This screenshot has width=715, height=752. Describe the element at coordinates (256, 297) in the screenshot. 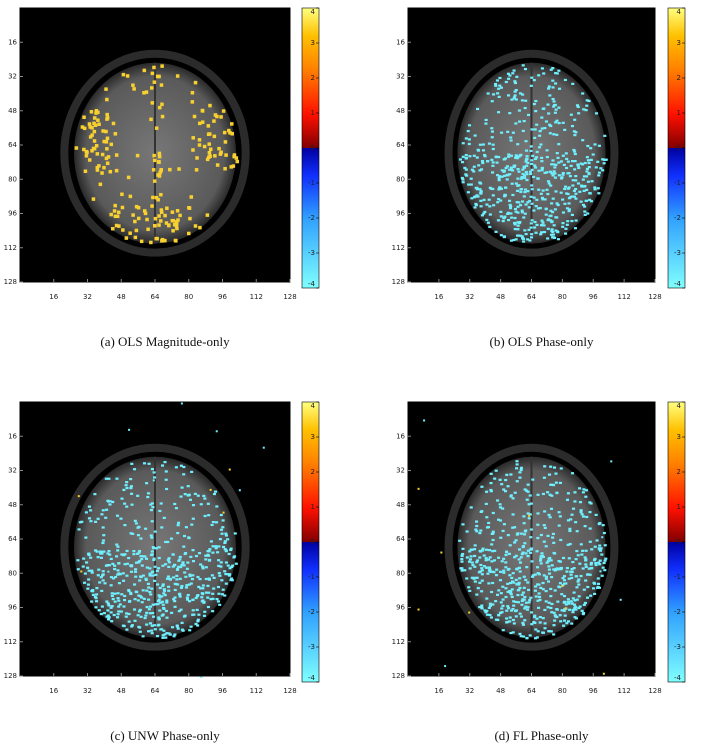

I see `x-tick-label: 112` at that location.